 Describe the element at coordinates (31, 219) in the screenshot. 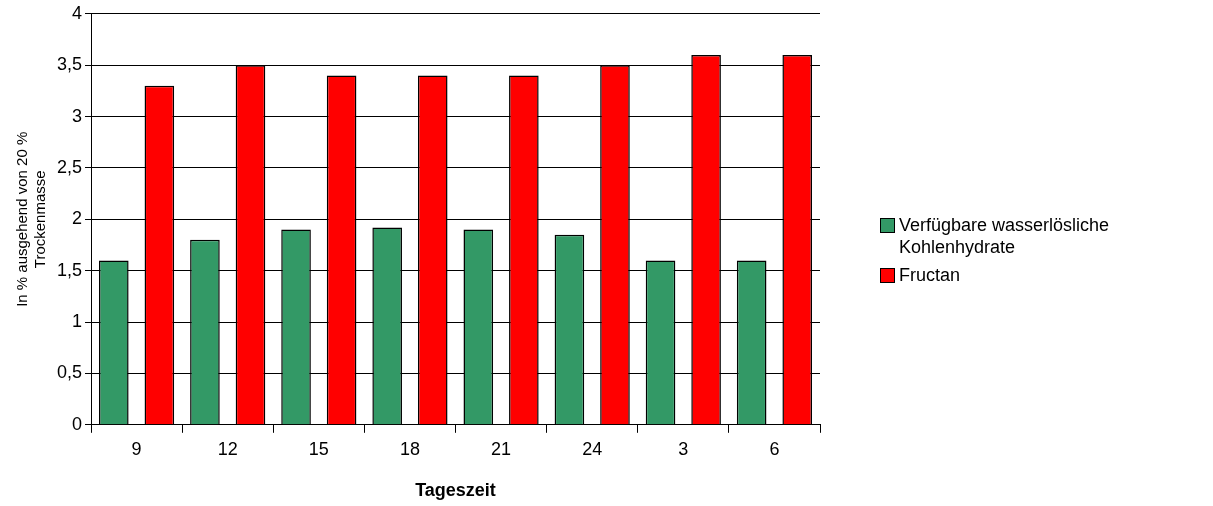

I see `y-axis-title: In % ausgehend von 20 % Trockenmasse` at that location.